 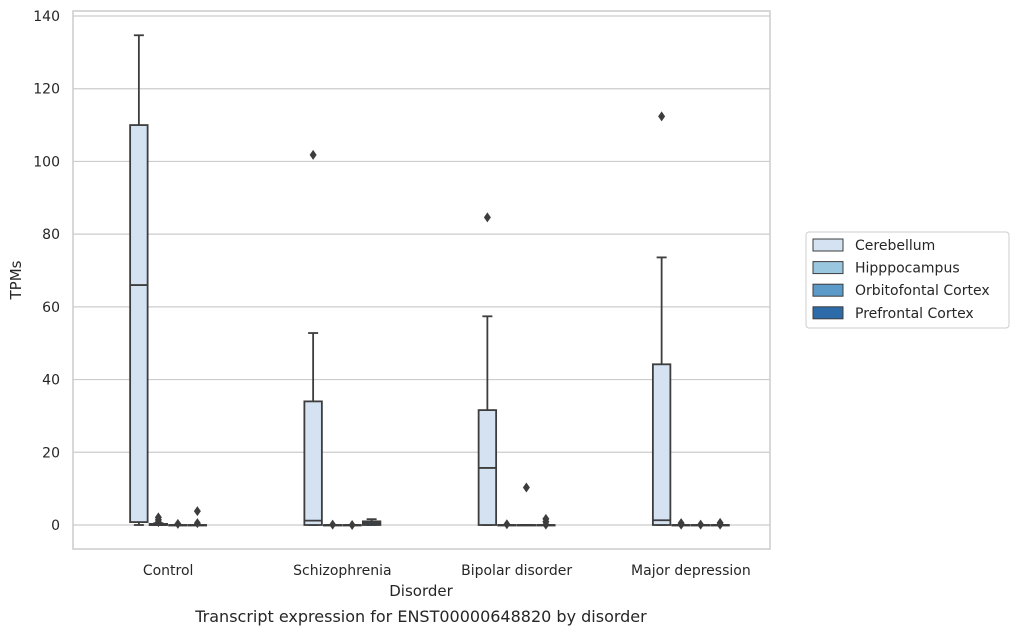 What do you see at coordinates (51, 381) in the screenshot?
I see `y-tick-label: 40` at bounding box center [51, 381].